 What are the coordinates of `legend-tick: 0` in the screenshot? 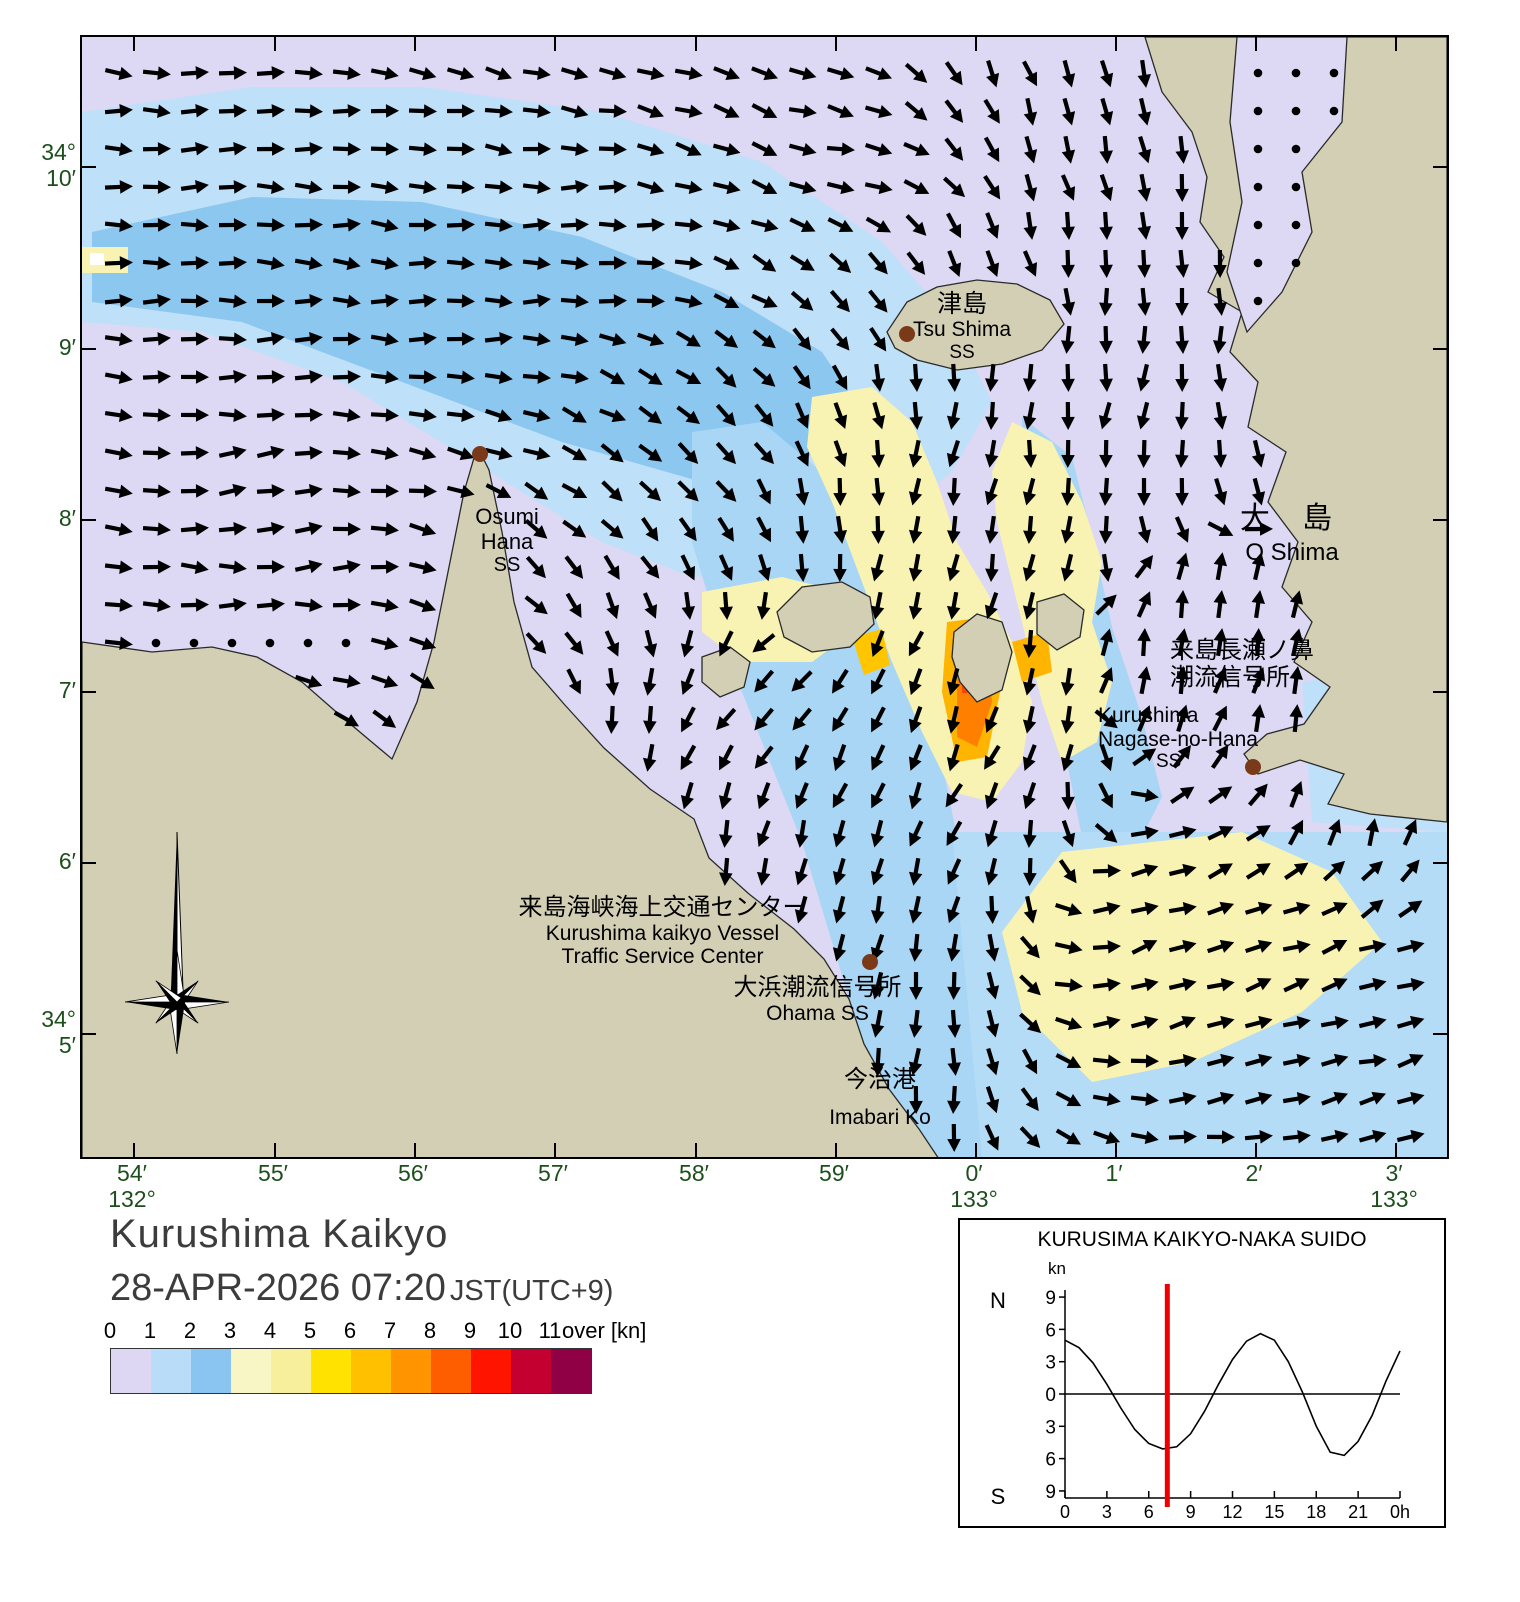 It's located at (110, 1330).